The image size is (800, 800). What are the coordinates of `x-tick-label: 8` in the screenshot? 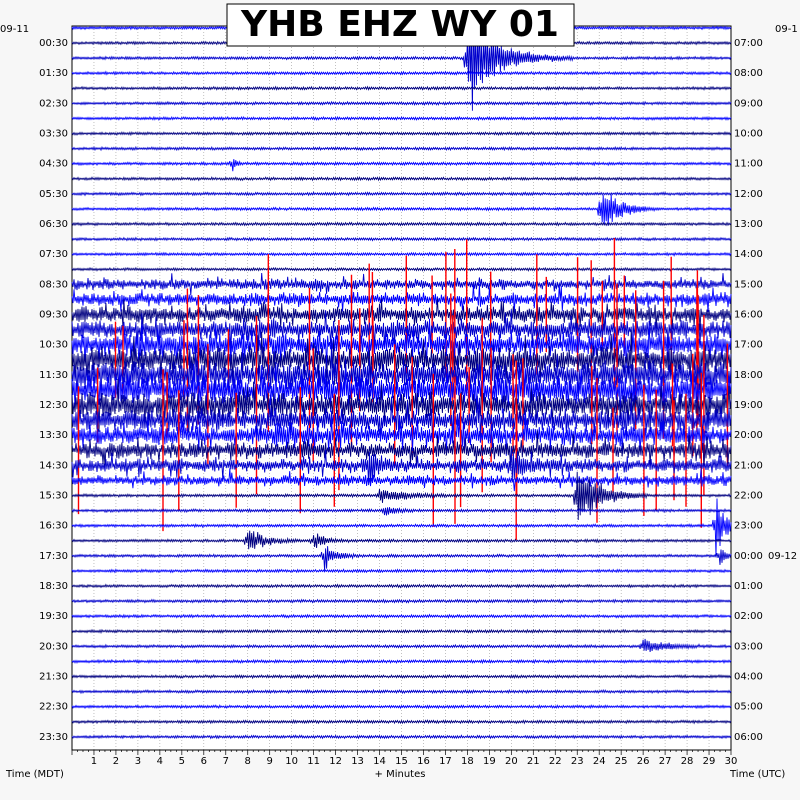 It's located at (248, 761).